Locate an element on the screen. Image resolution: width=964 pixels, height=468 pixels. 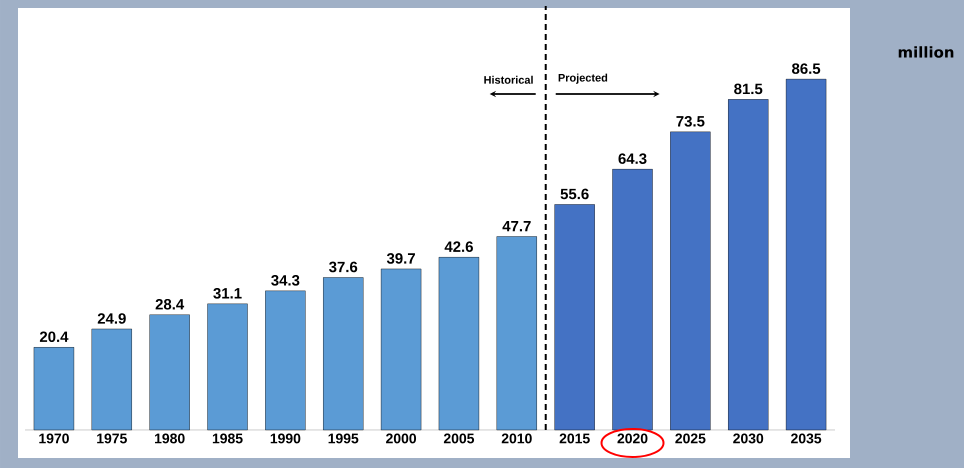
x-tick-label: 2005 is located at coordinates (459, 438).